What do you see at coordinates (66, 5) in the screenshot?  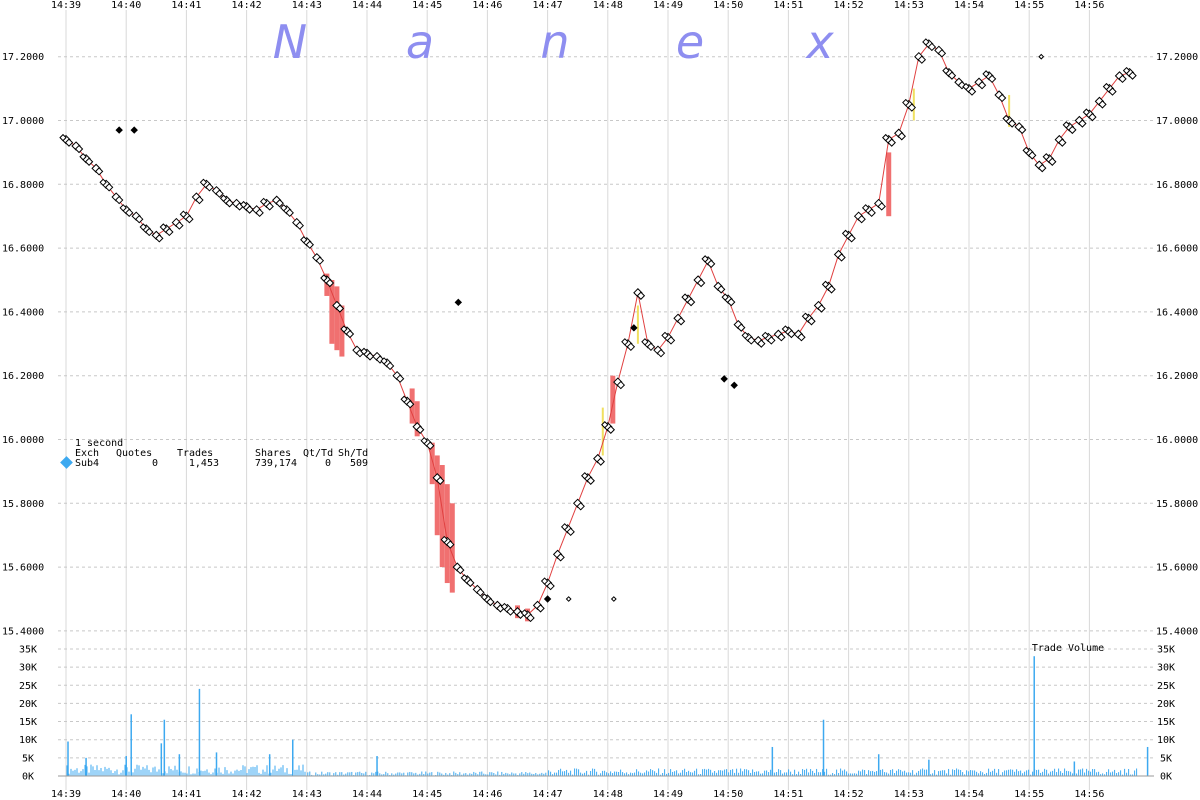 I see `x-tick-label-top: 14:39` at bounding box center [66, 5].